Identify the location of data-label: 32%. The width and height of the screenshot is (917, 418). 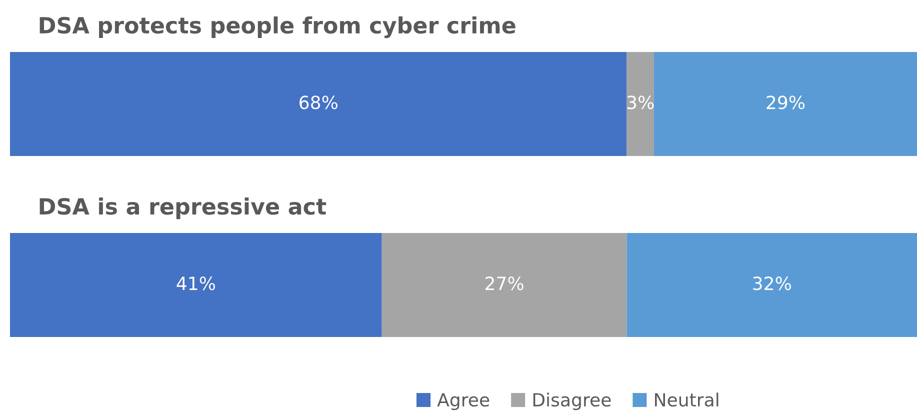
(772, 283).